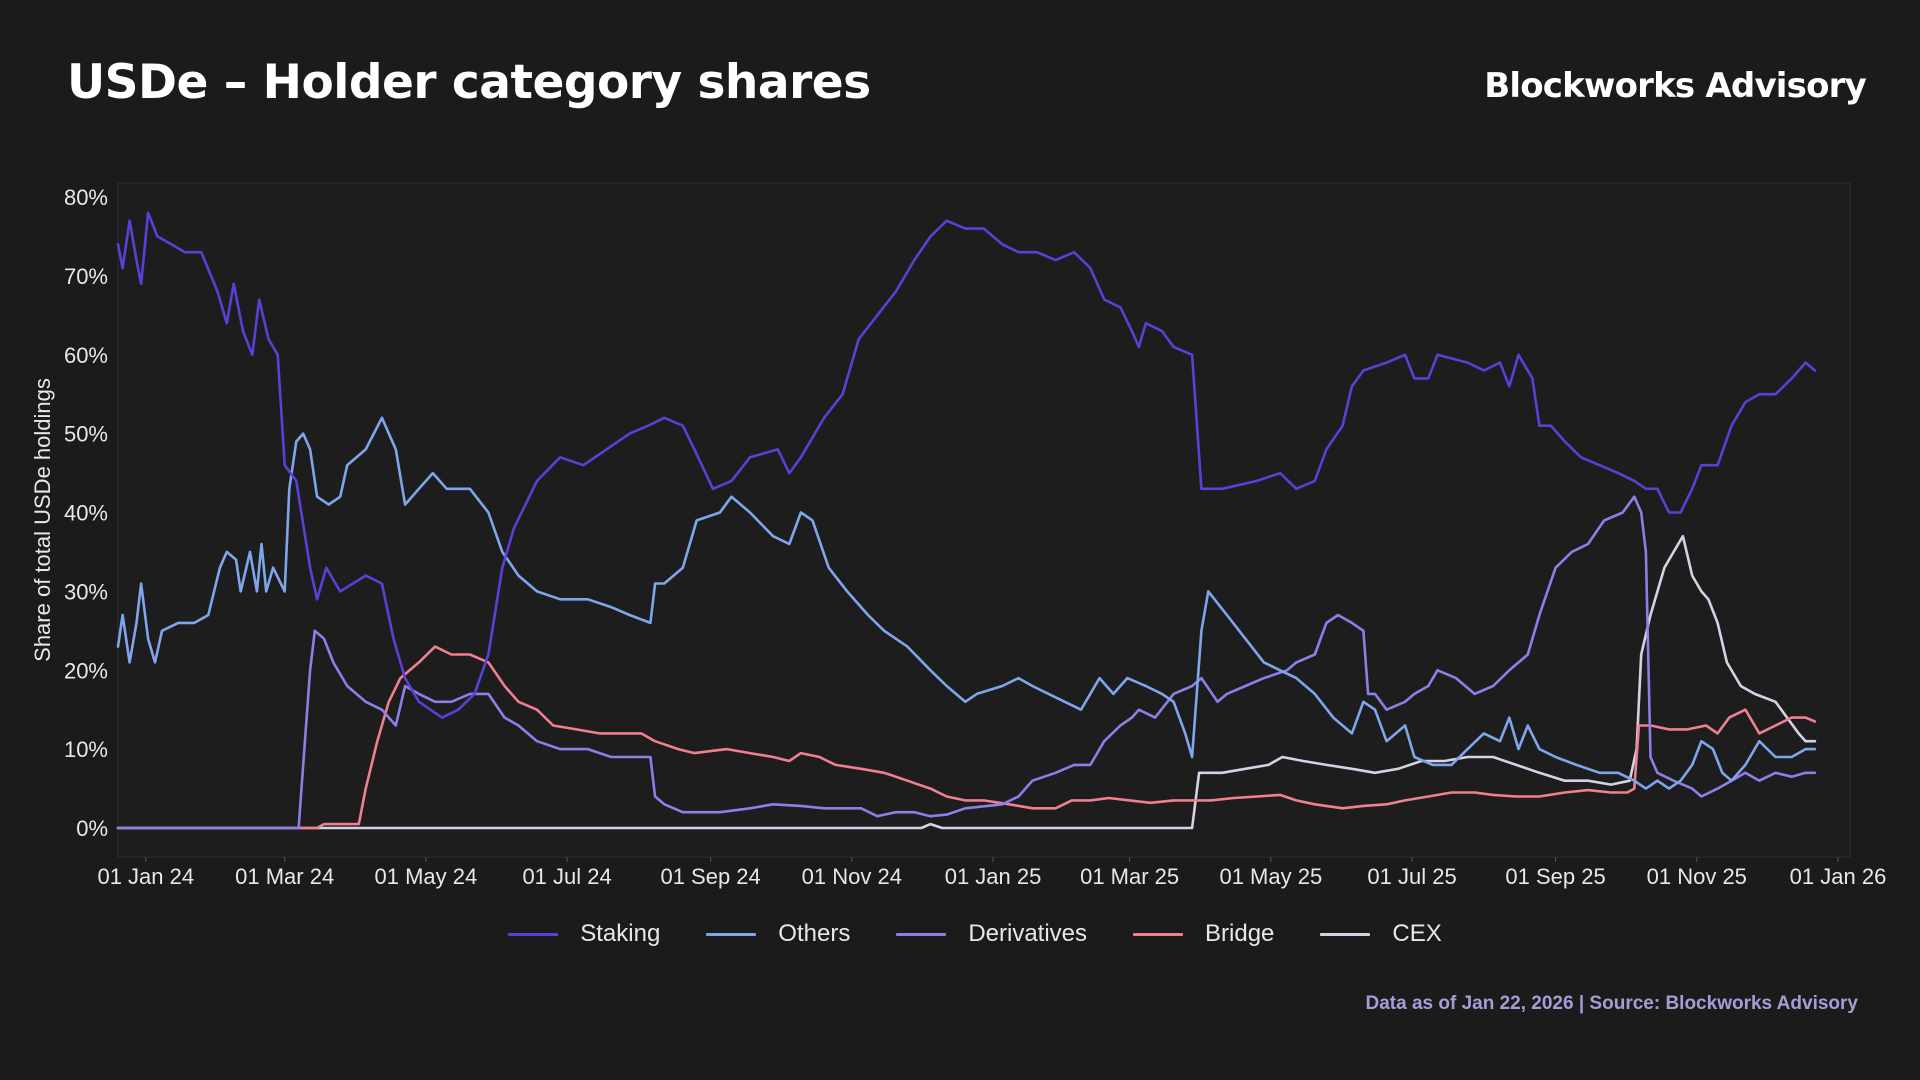 The height and width of the screenshot is (1080, 1920). I want to click on legend-label: Staking, so click(620, 933).